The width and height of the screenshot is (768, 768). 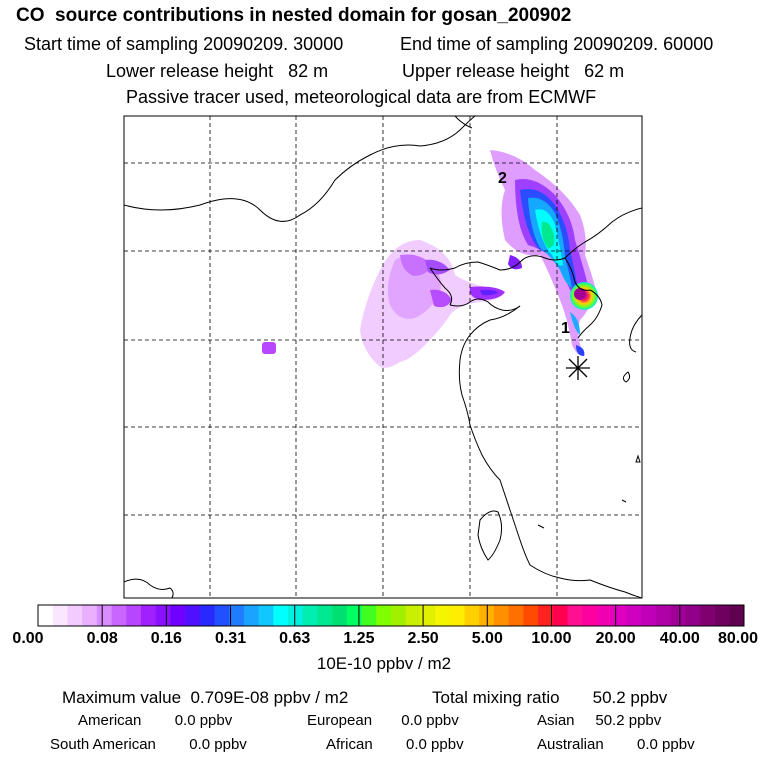 I want to click on south-american-contribution: South American 0.0 ppbv, so click(x=148, y=744).